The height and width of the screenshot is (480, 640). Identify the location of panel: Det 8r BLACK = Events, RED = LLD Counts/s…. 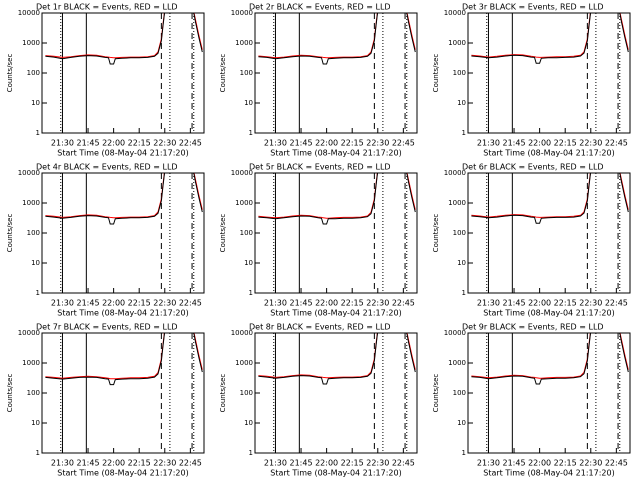
(318, 400).